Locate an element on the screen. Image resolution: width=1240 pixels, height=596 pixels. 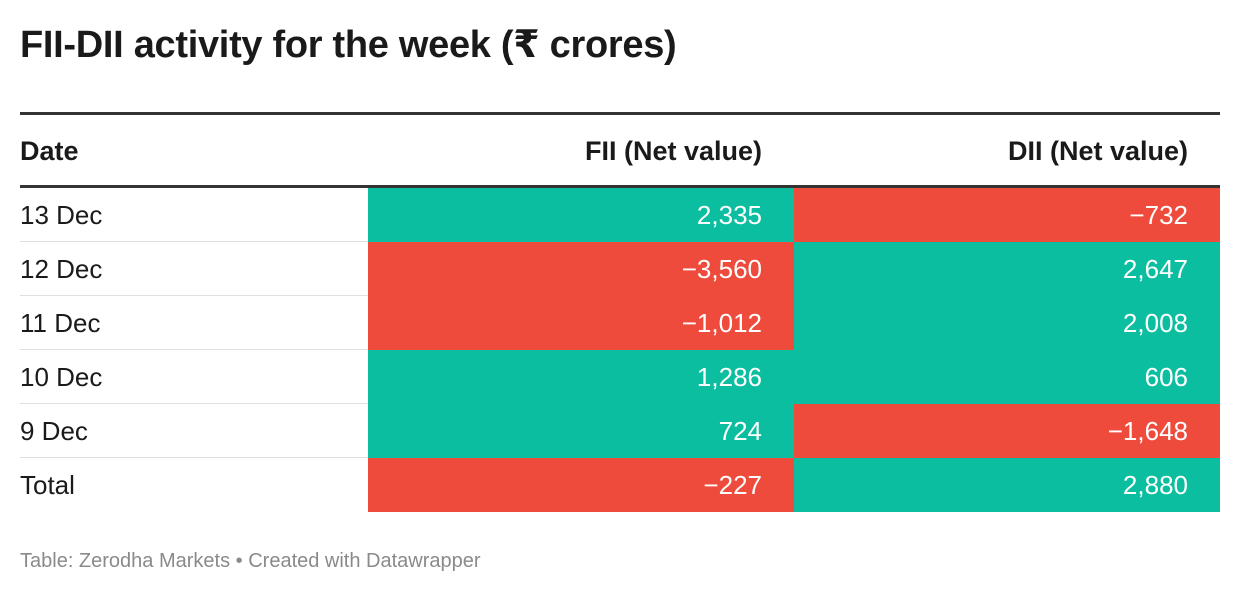
table-row: Total −227 2,880 is located at coordinates (620, 485).